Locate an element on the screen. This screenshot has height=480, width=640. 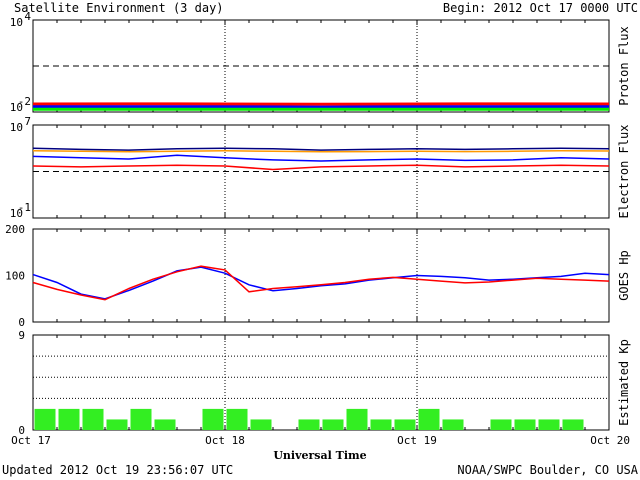
credit: NOAA/SWPC Boulder, CO USA is located at coordinates (547, 470).